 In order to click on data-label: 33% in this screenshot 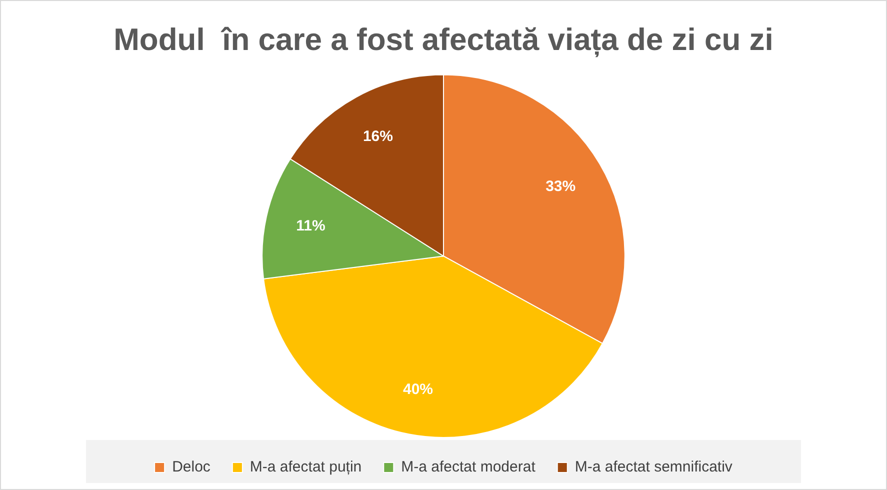, I will do `click(561, 186)`.